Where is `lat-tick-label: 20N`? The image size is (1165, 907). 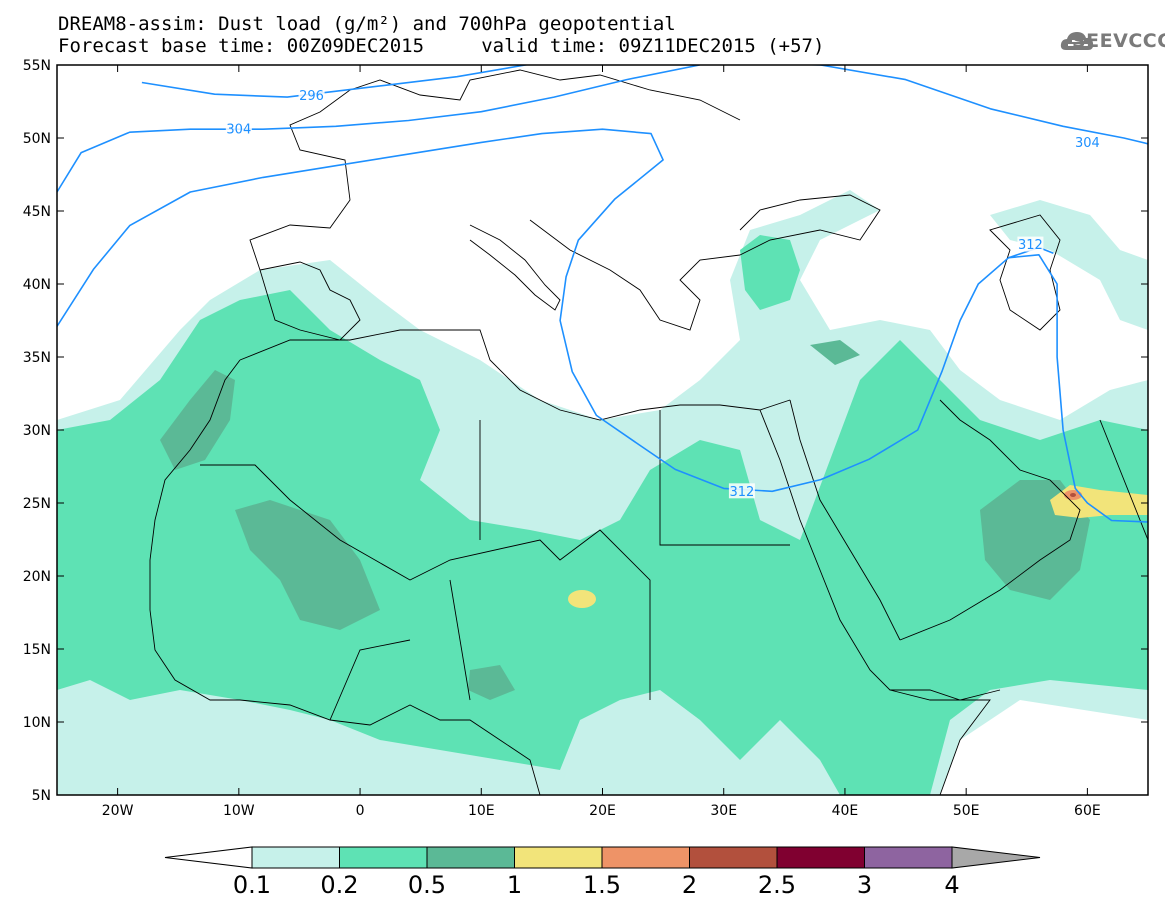 lat-tick-label: 20N is located at coordinates (37, 577).